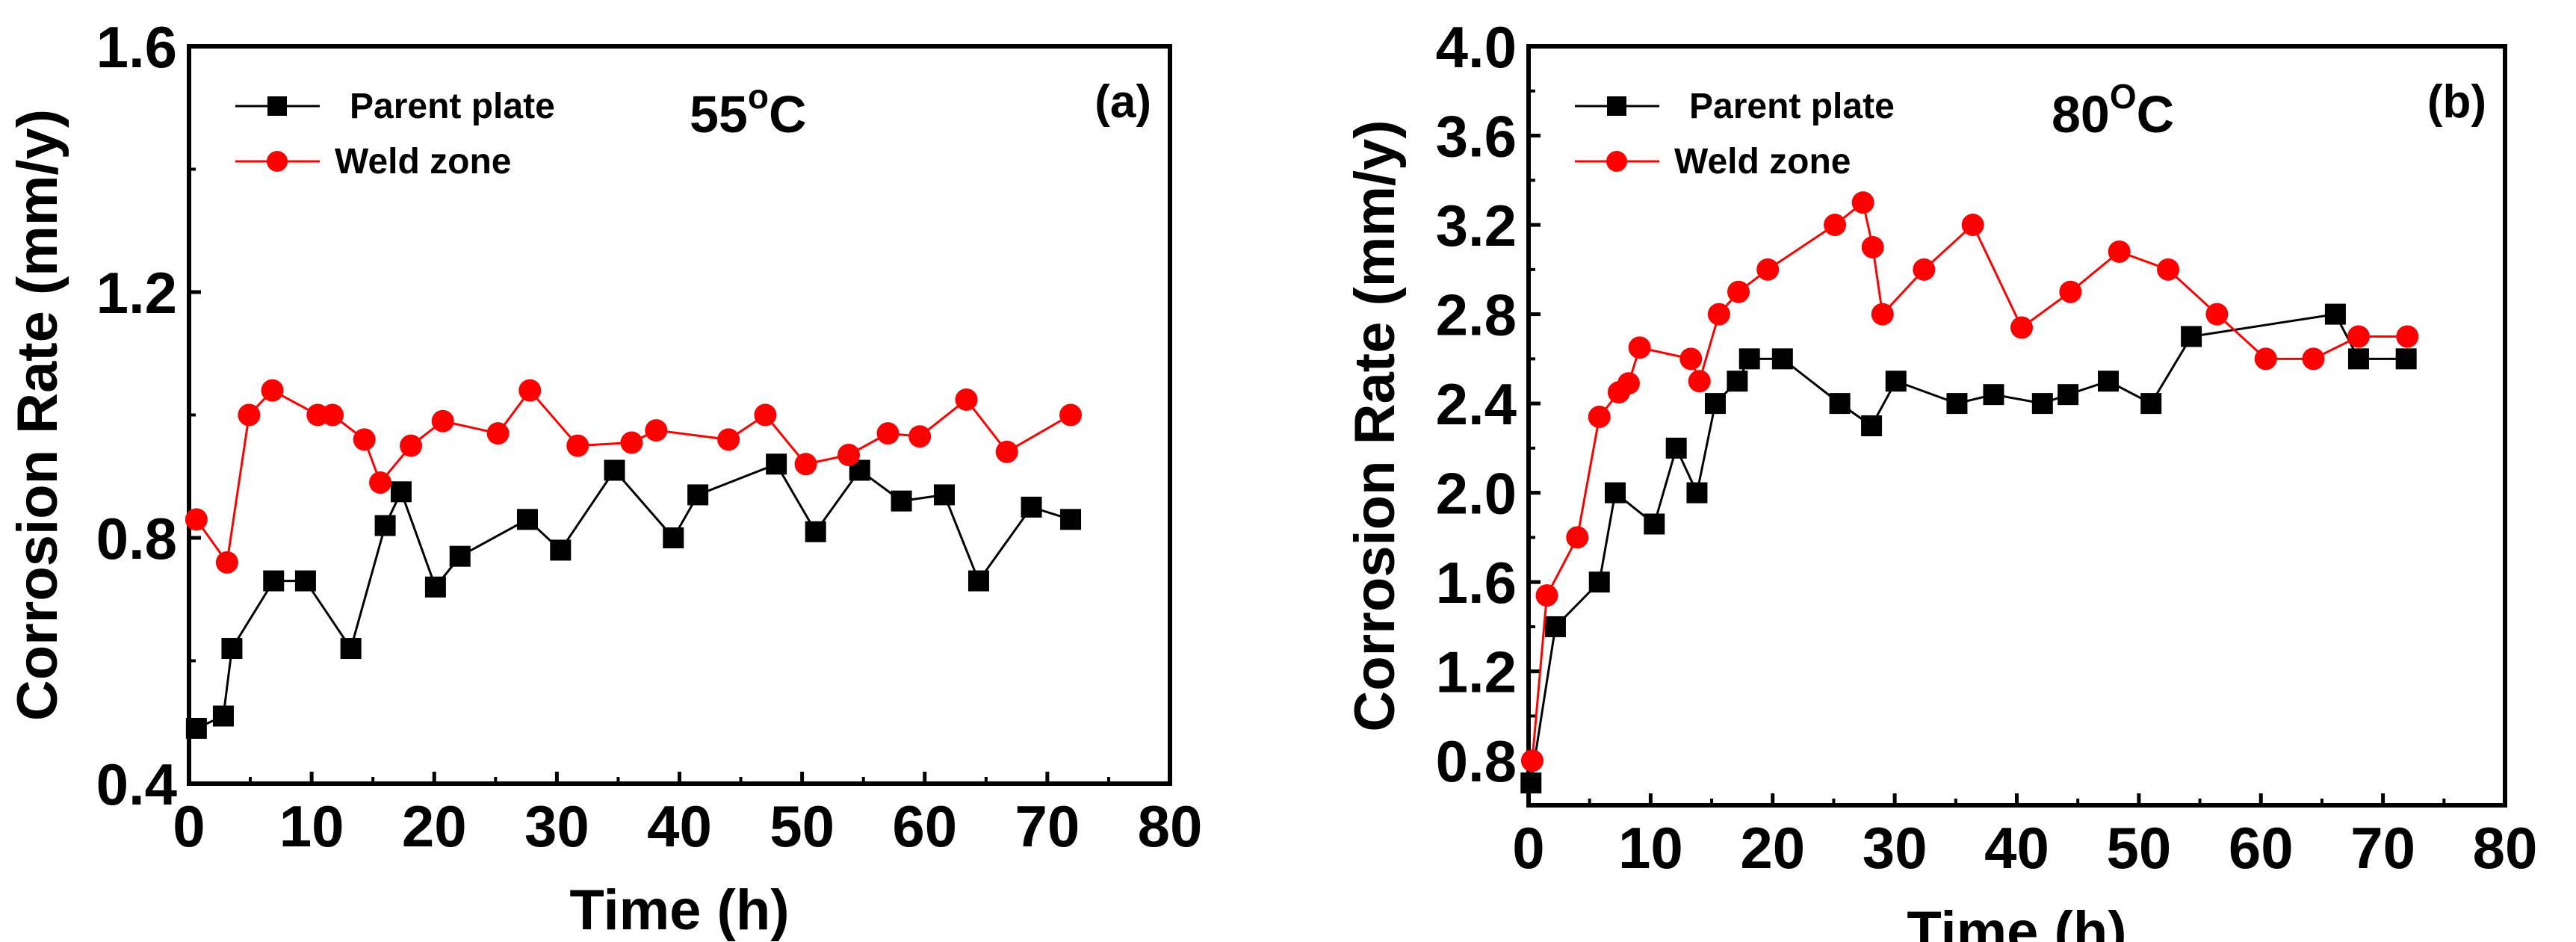 The image size is (2576, 942). I want to click on x-tick-label: 60, so click(924, 826).